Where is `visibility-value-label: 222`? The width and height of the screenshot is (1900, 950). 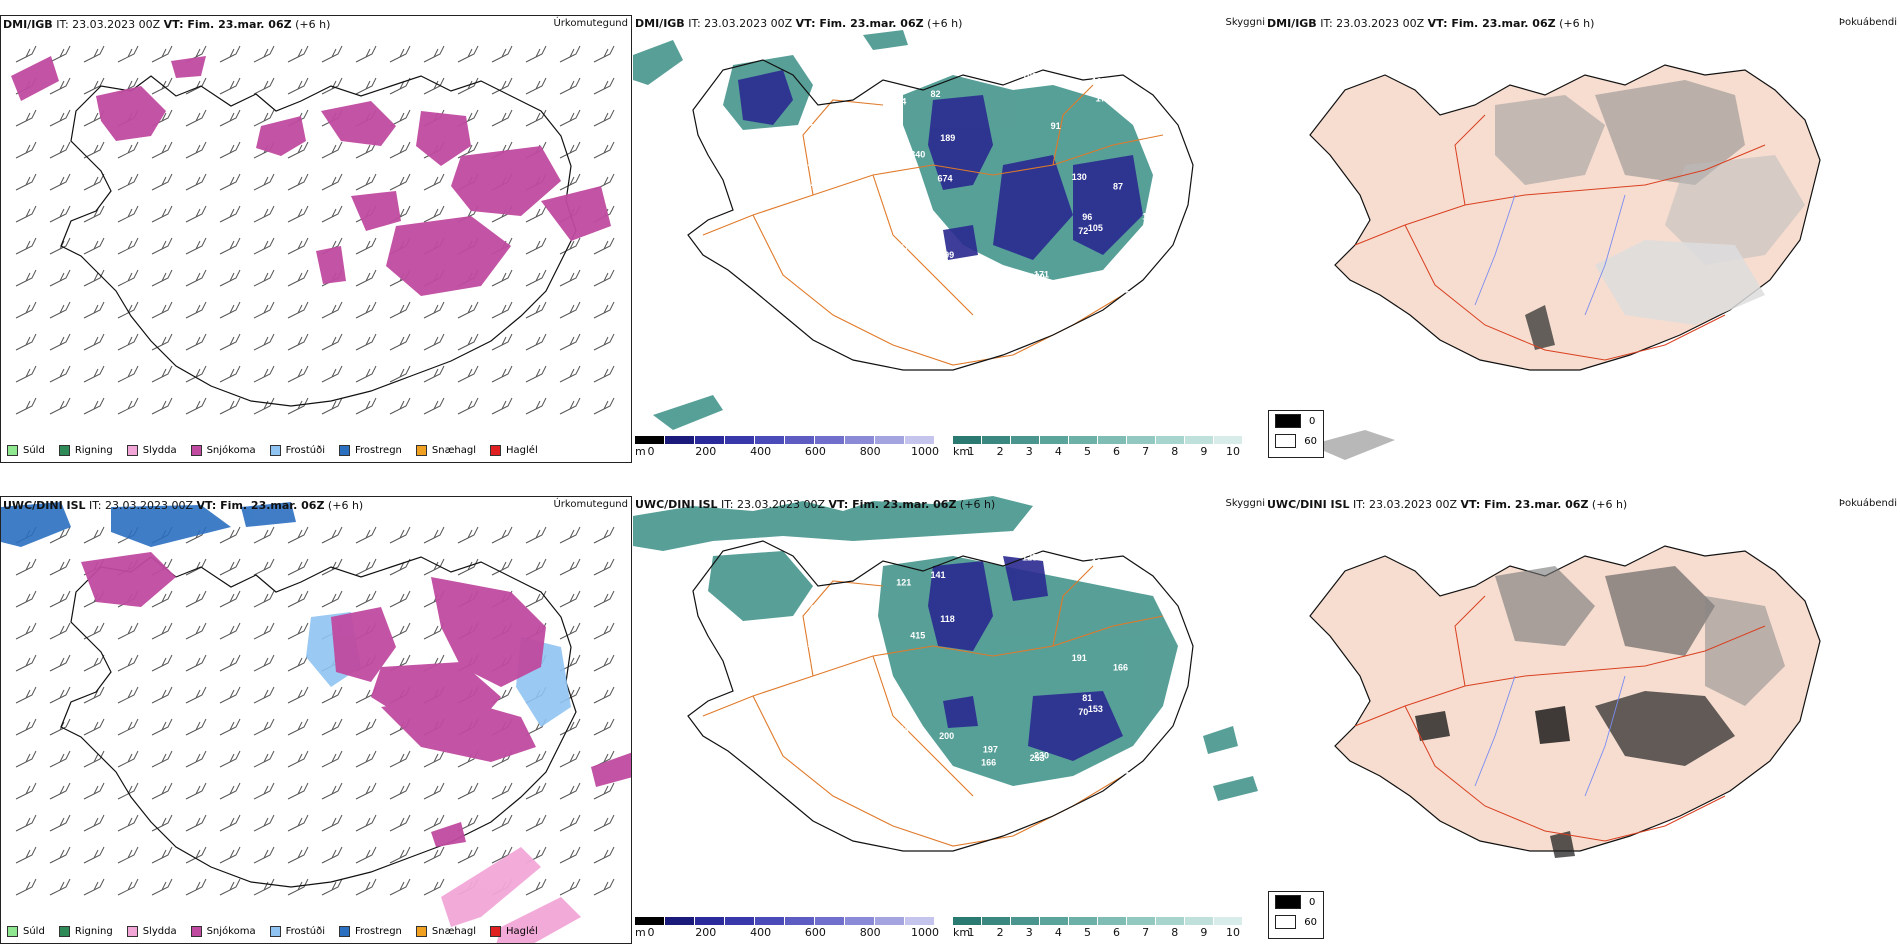
visibility-value-label: 222 is located at coordinates (1132, 294).